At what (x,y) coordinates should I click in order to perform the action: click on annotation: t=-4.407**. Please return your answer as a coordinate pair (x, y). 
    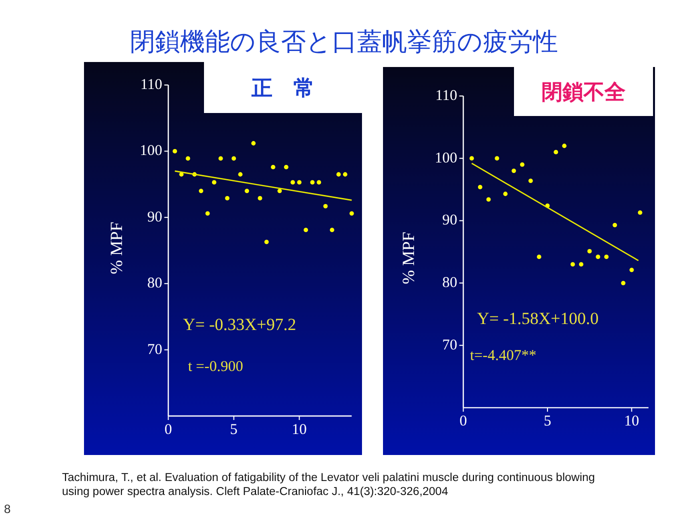
    Looking at the image, I should click on (503, 356).